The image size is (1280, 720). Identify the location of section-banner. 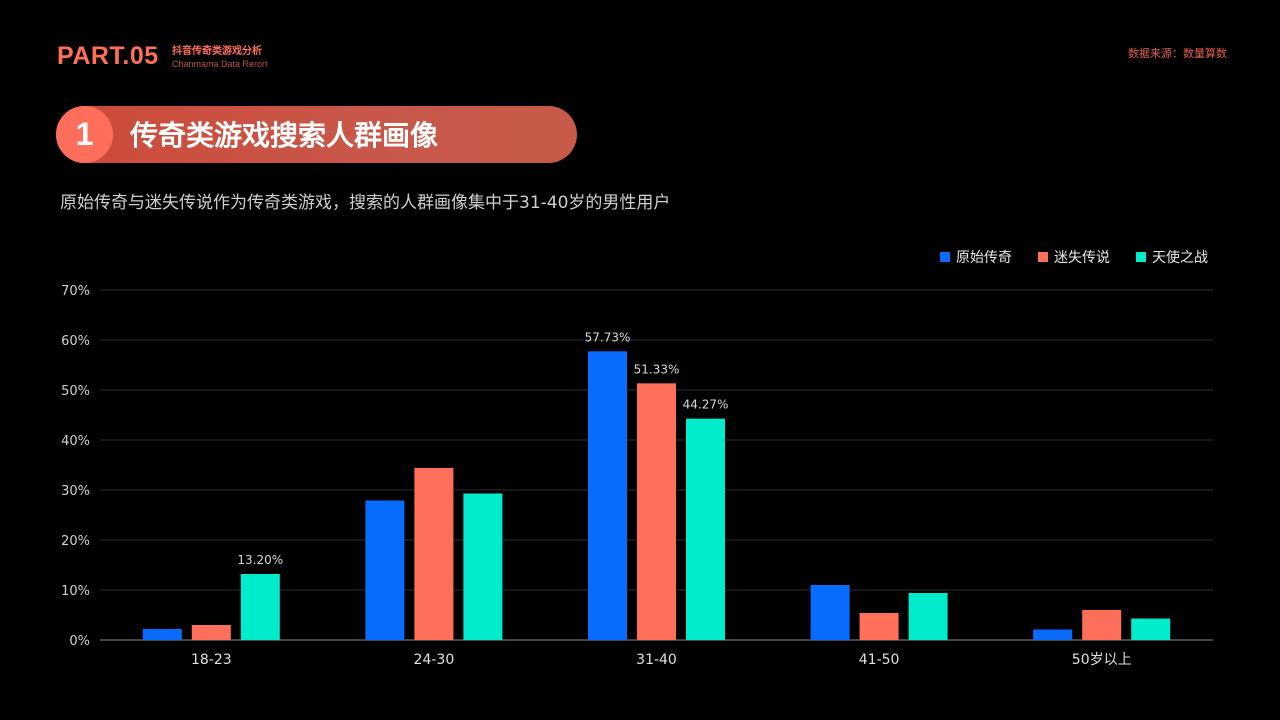
(316, 134).